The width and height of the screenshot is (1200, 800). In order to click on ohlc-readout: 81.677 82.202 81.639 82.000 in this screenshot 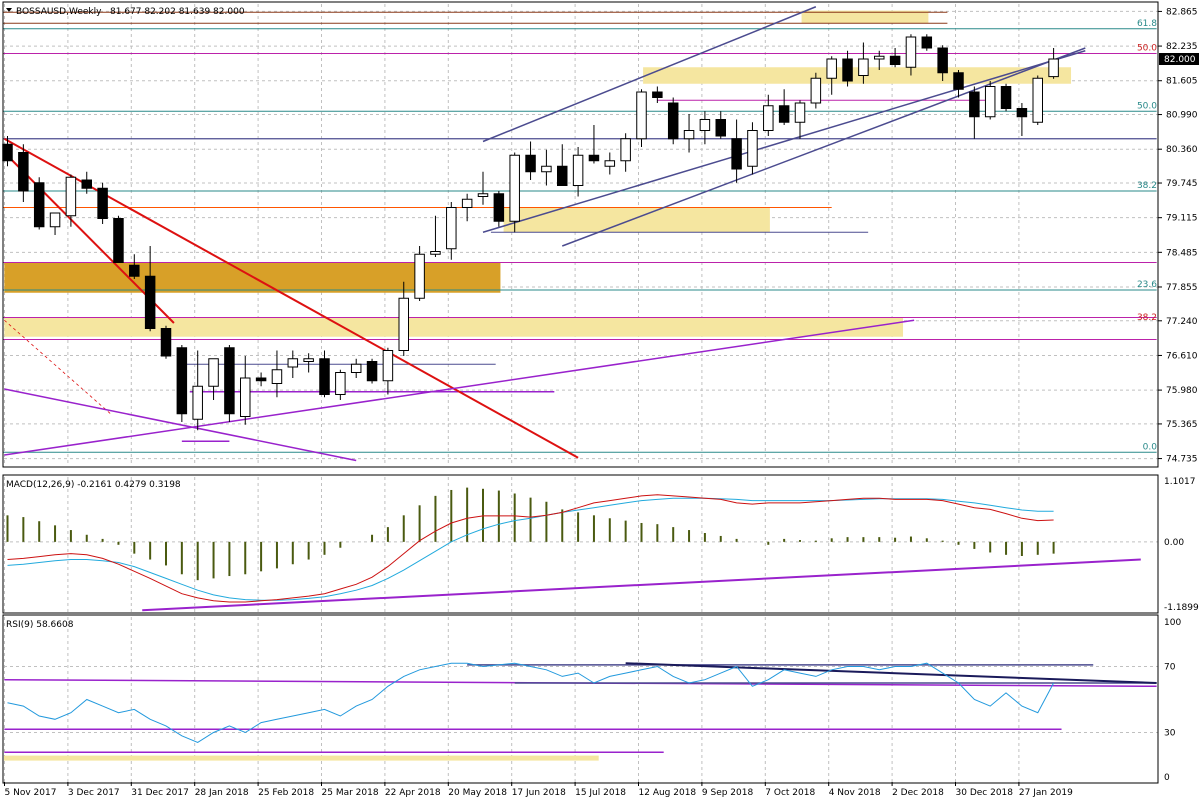, I will do `click(177, 12)`.